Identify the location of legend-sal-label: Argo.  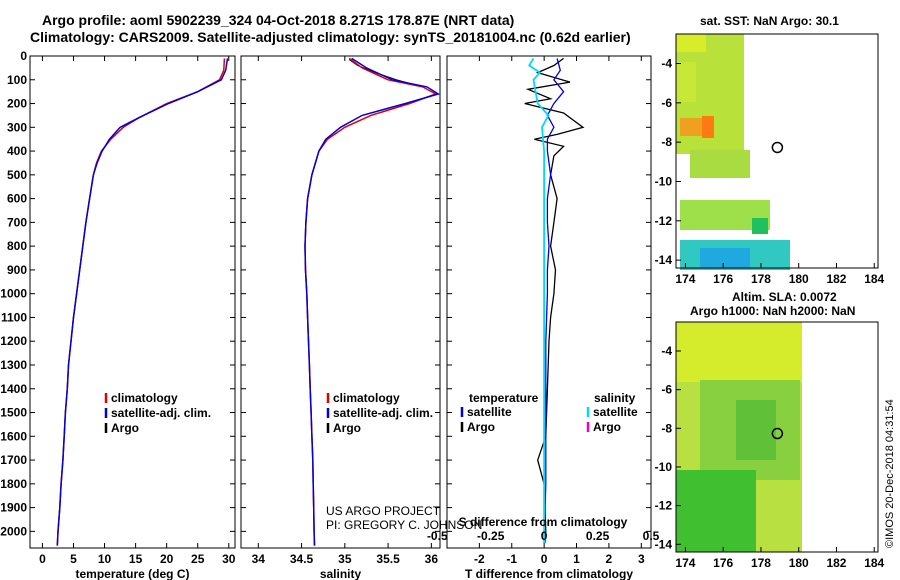
(347, 428).